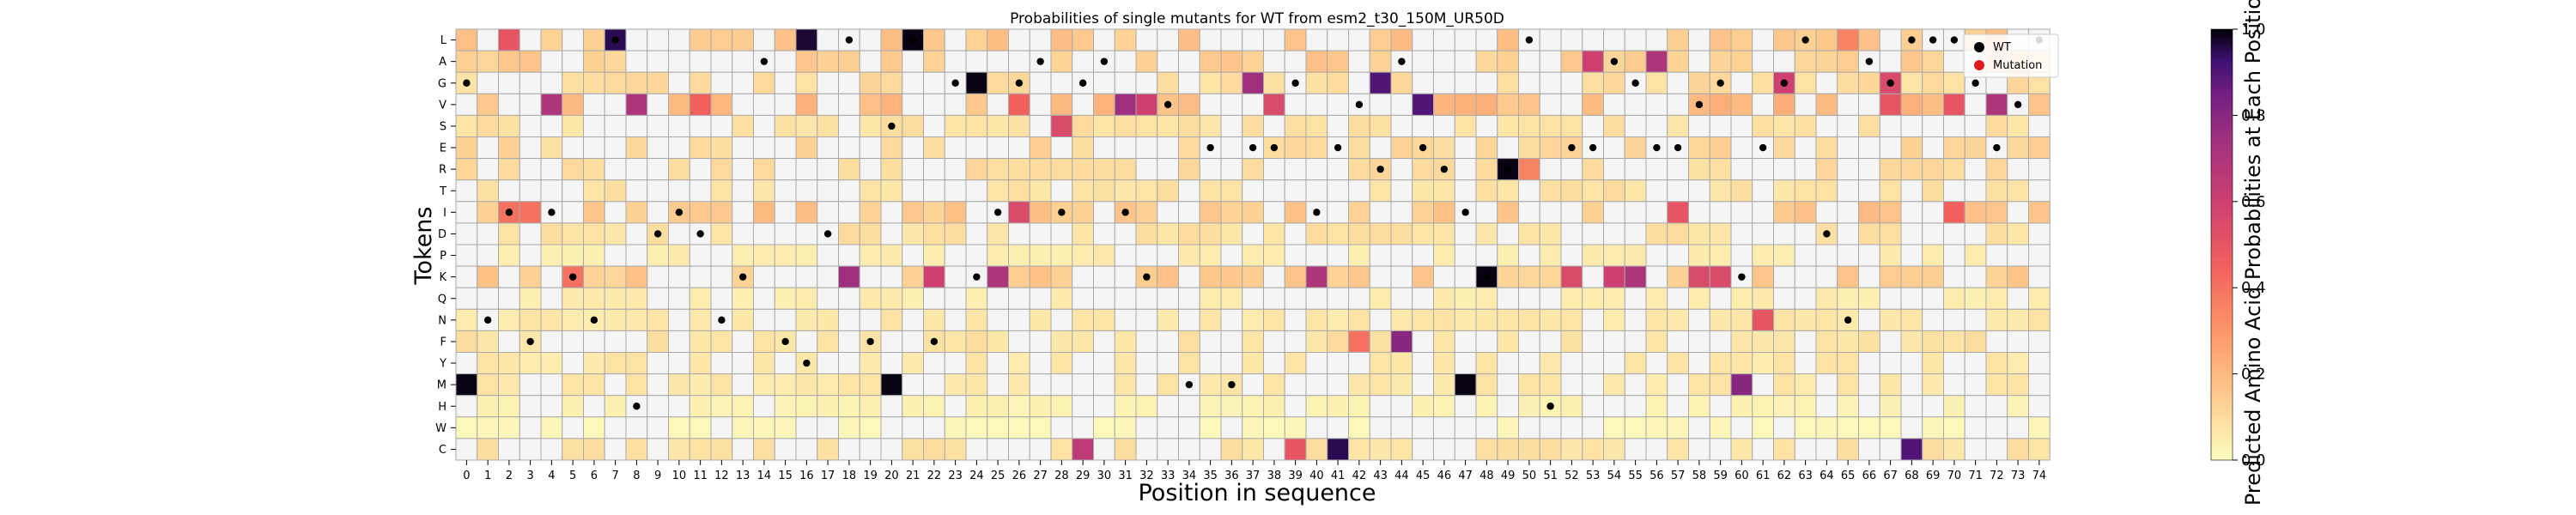  Describe the element at coordinates (1890, 476) in the screenshot. I see `x-tick-label: 67` at that location.